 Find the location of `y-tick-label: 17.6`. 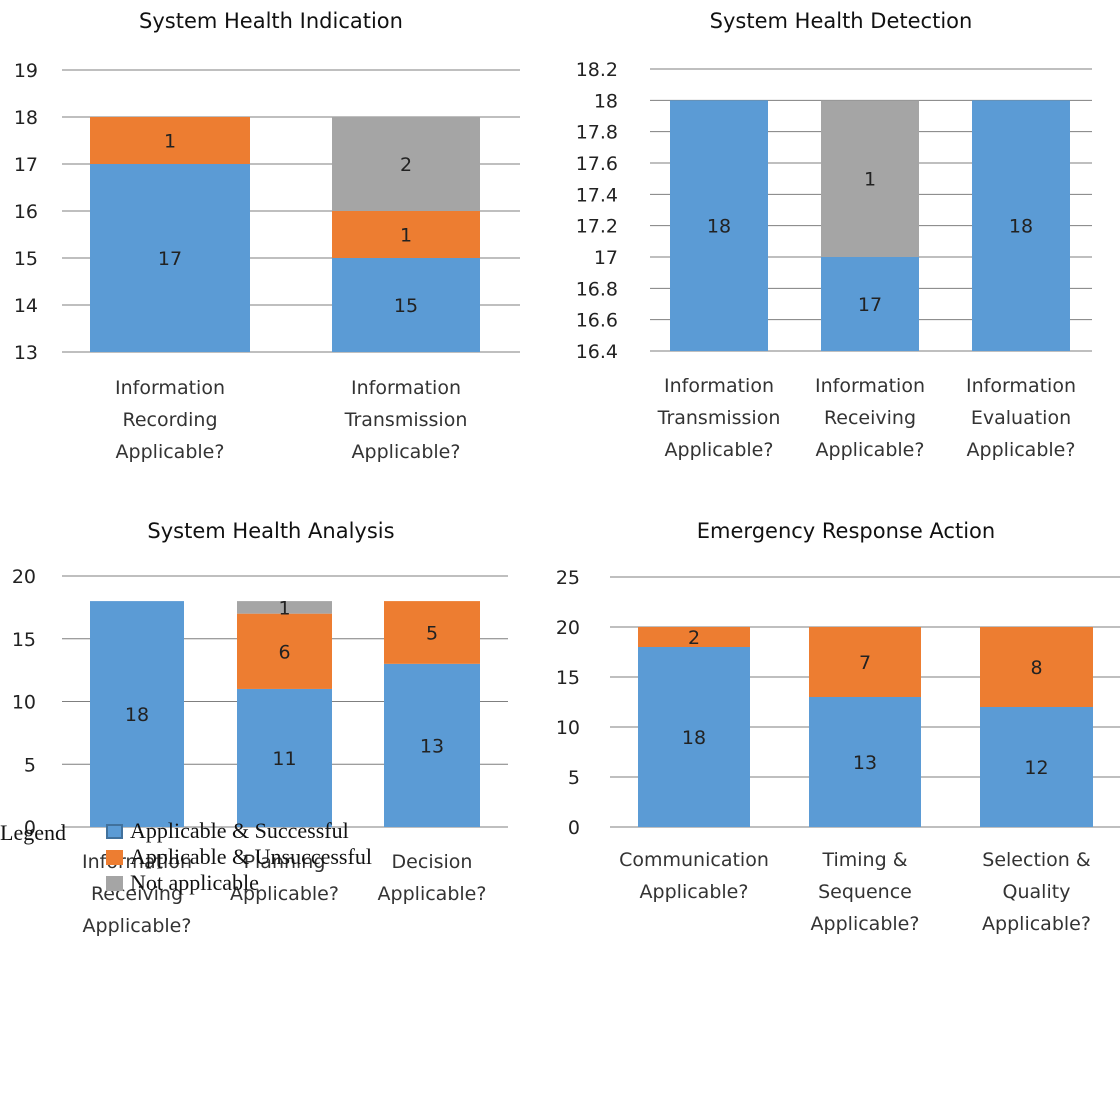

y-tick-label: 17.6 is located at coordinates (597, 164).